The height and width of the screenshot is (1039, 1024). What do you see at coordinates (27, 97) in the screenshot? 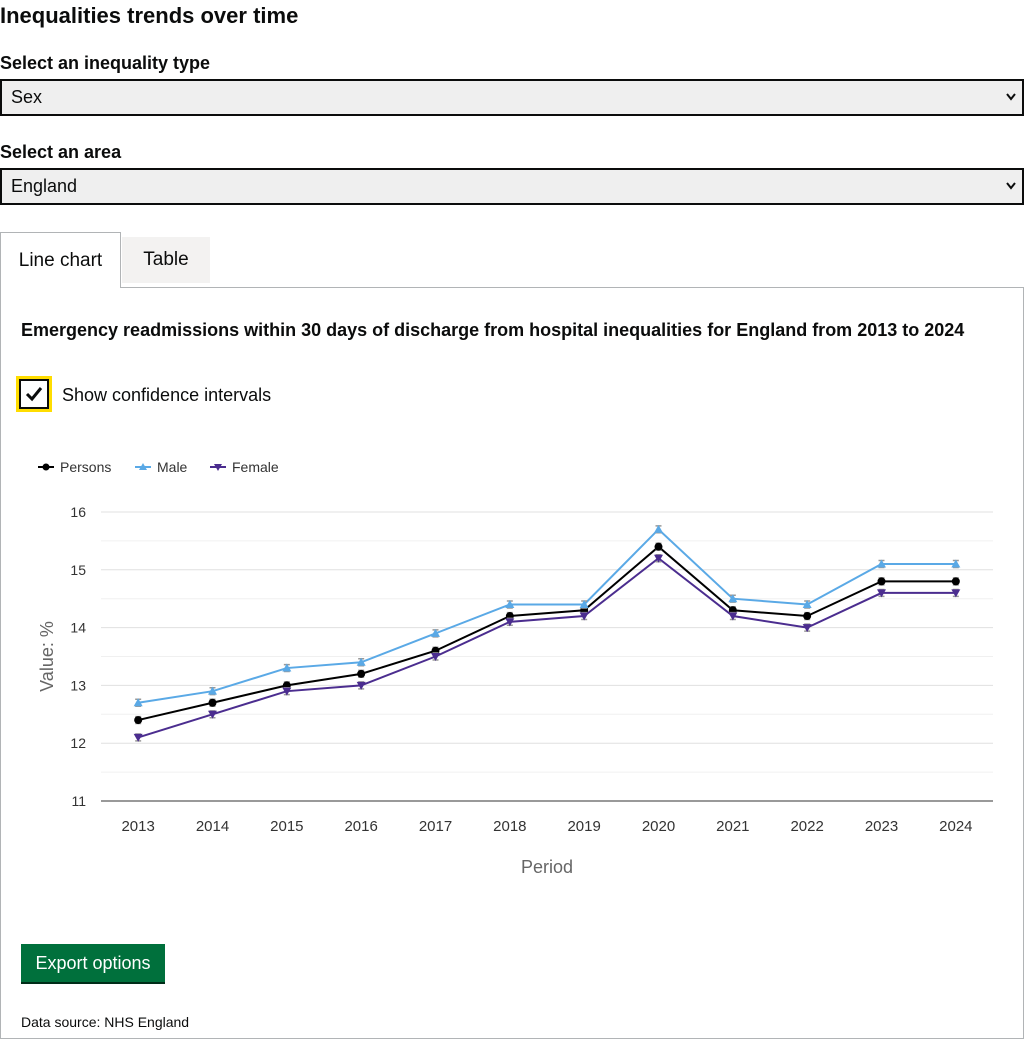
I see `inequality-type-value: Sex` at bounding box center [27, 97].